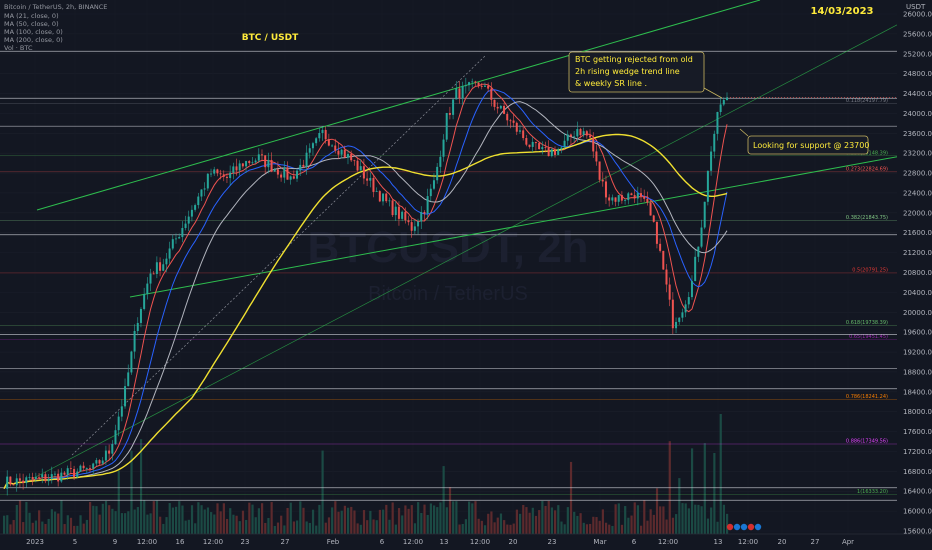 The image size is (932, 550). What do you see at coordinates (917, 253) in the screenshot?
I see `y-tick-label: 21200.00` at bounding box center [917, 253].